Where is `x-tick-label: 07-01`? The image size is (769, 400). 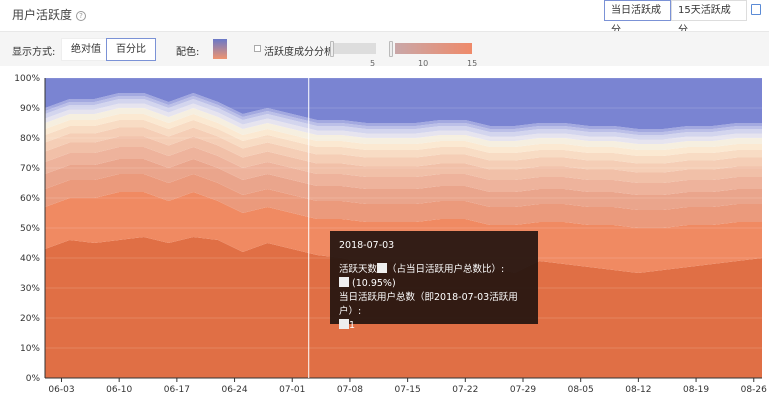
x-tick-label: 07-01 is located at coordinates (292, 390).